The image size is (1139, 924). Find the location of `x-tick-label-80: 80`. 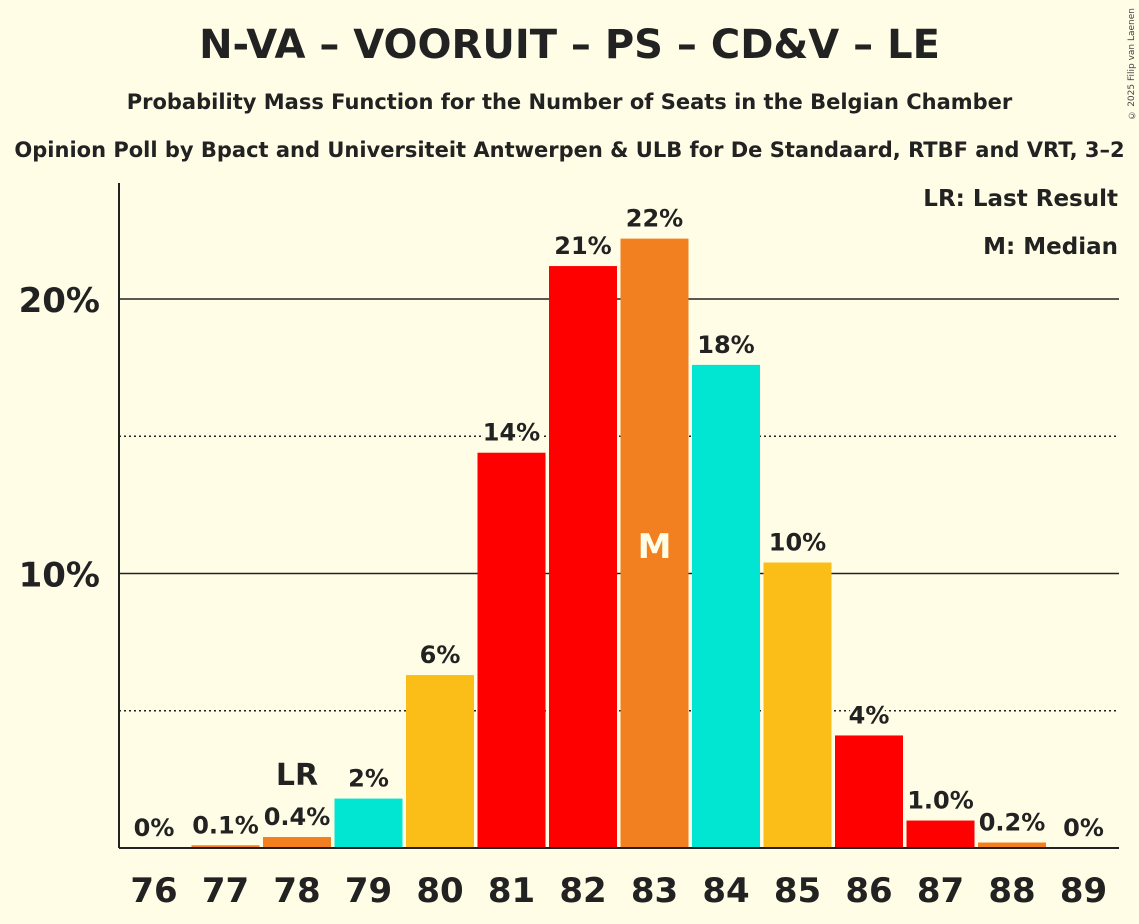

x-tick-label-80: 80 is located at coordinates (439, 891).